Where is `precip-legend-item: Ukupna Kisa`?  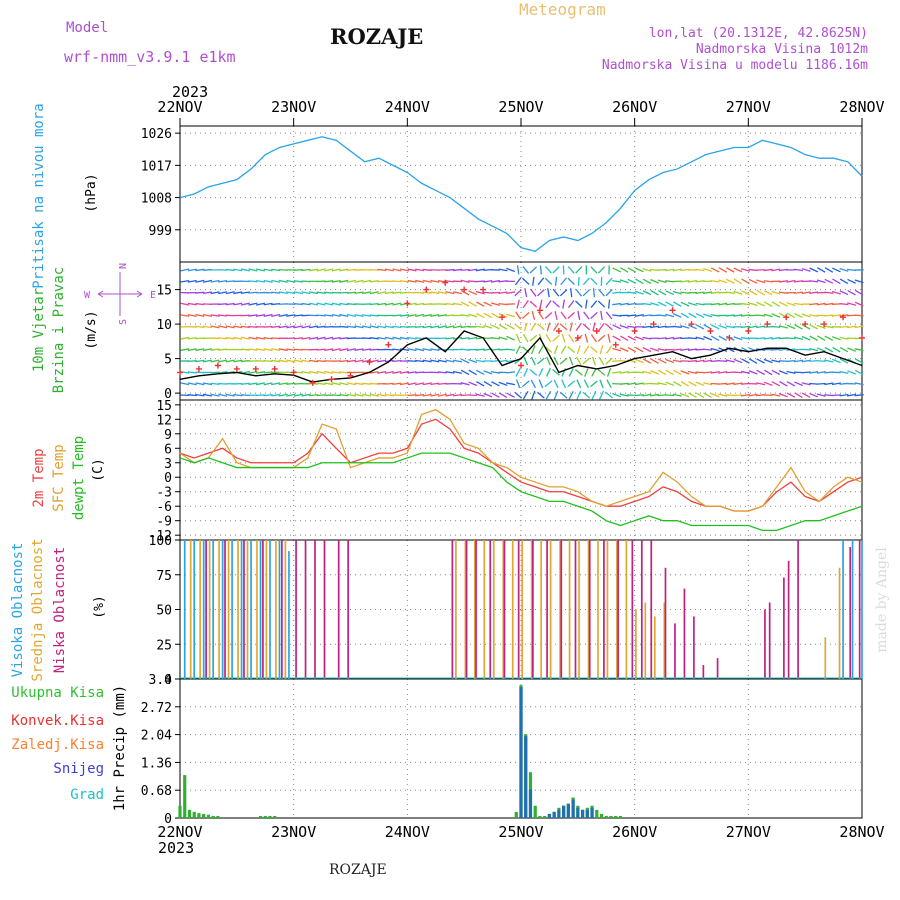 precip-legend-item: Ukupna Kisa is located at coordinates (57, 693).